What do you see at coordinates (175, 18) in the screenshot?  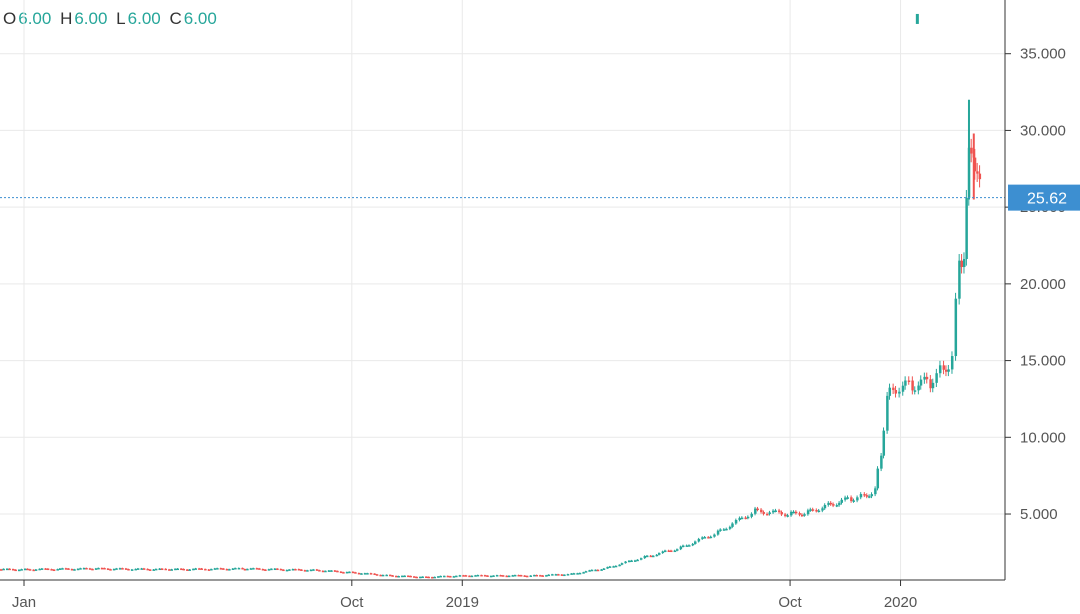 I see `close-key: C` at bounding box center [175, 18].